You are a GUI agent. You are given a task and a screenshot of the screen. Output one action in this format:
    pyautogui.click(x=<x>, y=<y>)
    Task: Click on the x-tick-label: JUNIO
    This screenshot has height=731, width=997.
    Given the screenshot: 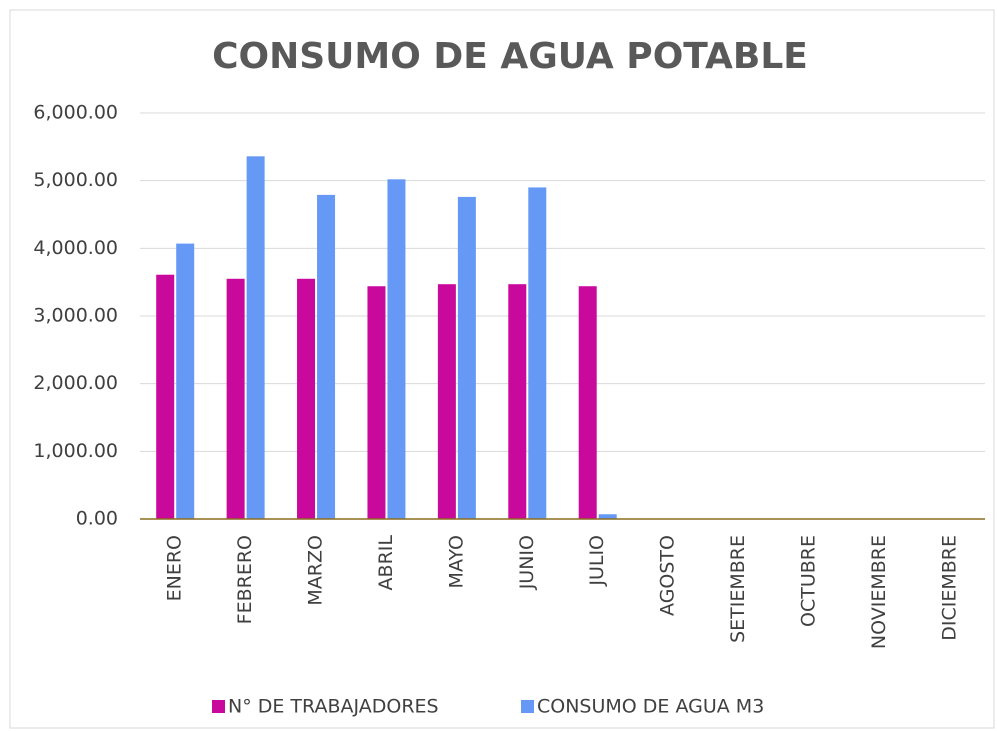 What is the action you would take?
    pyautogui.click(x=527, y=562)
    